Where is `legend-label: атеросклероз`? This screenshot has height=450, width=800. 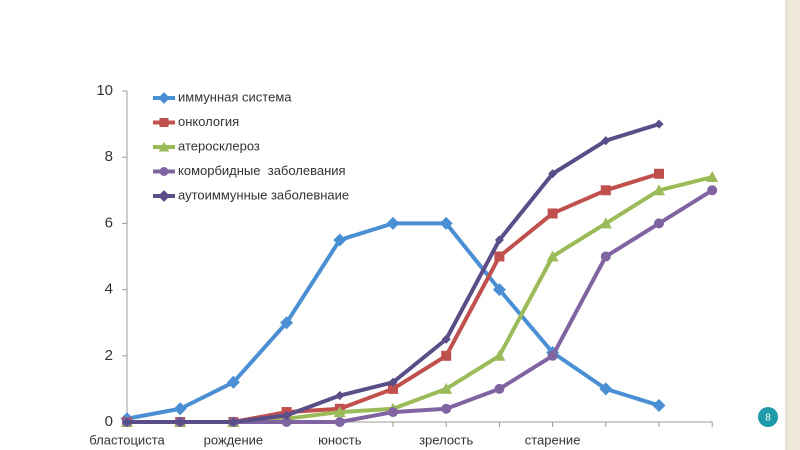
legend-label: атеросклероз is located at coordinates (219, 145).